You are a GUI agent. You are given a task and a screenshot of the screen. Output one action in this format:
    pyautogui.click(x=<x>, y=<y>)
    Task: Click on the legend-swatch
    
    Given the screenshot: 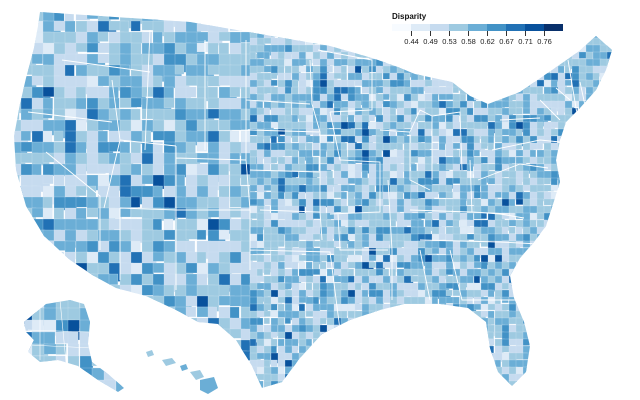 What is the action you would take?
    pyautogui.click(x=496, y=27)
    